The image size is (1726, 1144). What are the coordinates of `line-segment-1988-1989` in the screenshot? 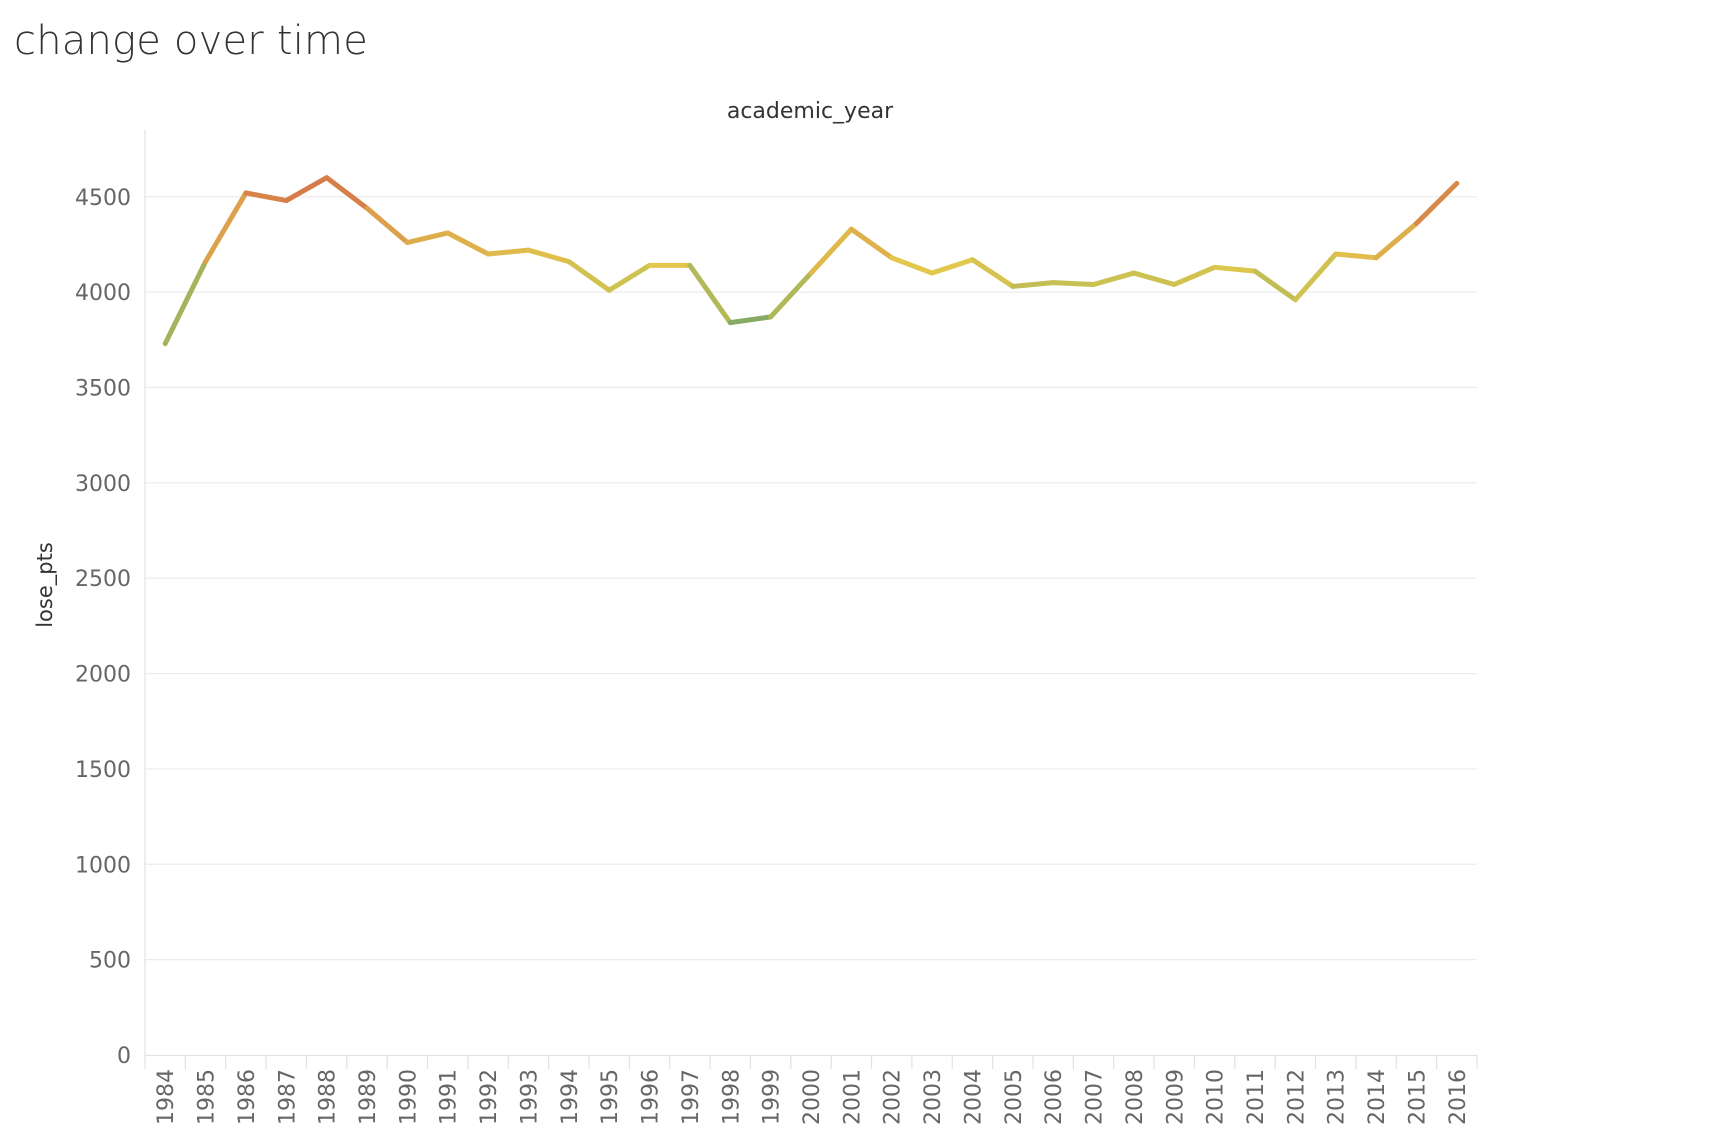 It's located at (347, 193).